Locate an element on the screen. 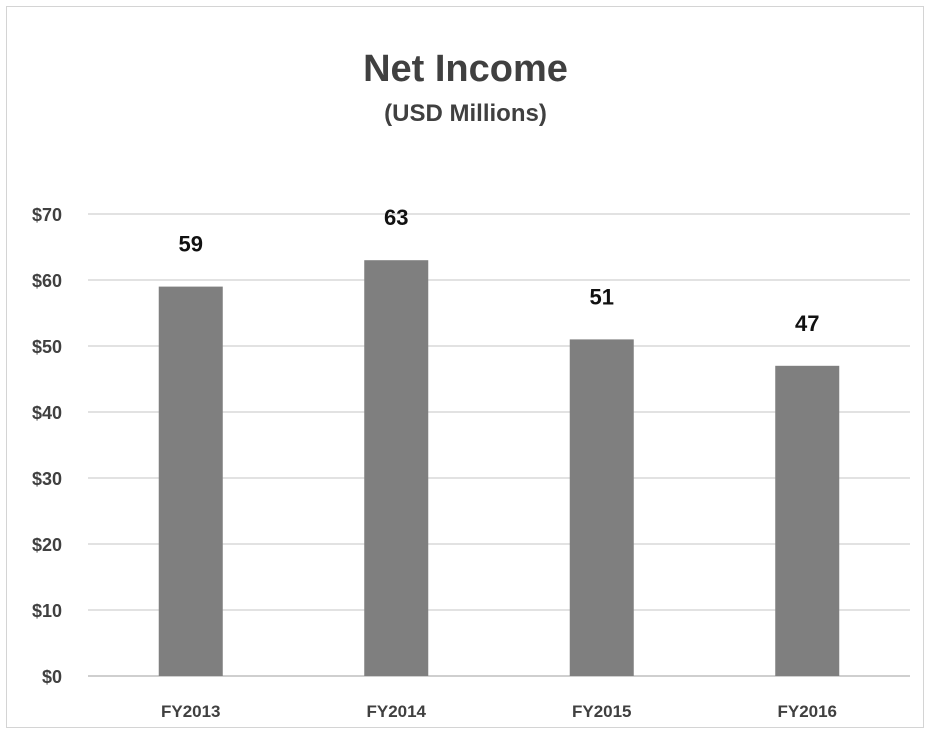 The width and height of the screenshot is (931, 732). y-tick-label: $10 is located at coordinates (47, 611).